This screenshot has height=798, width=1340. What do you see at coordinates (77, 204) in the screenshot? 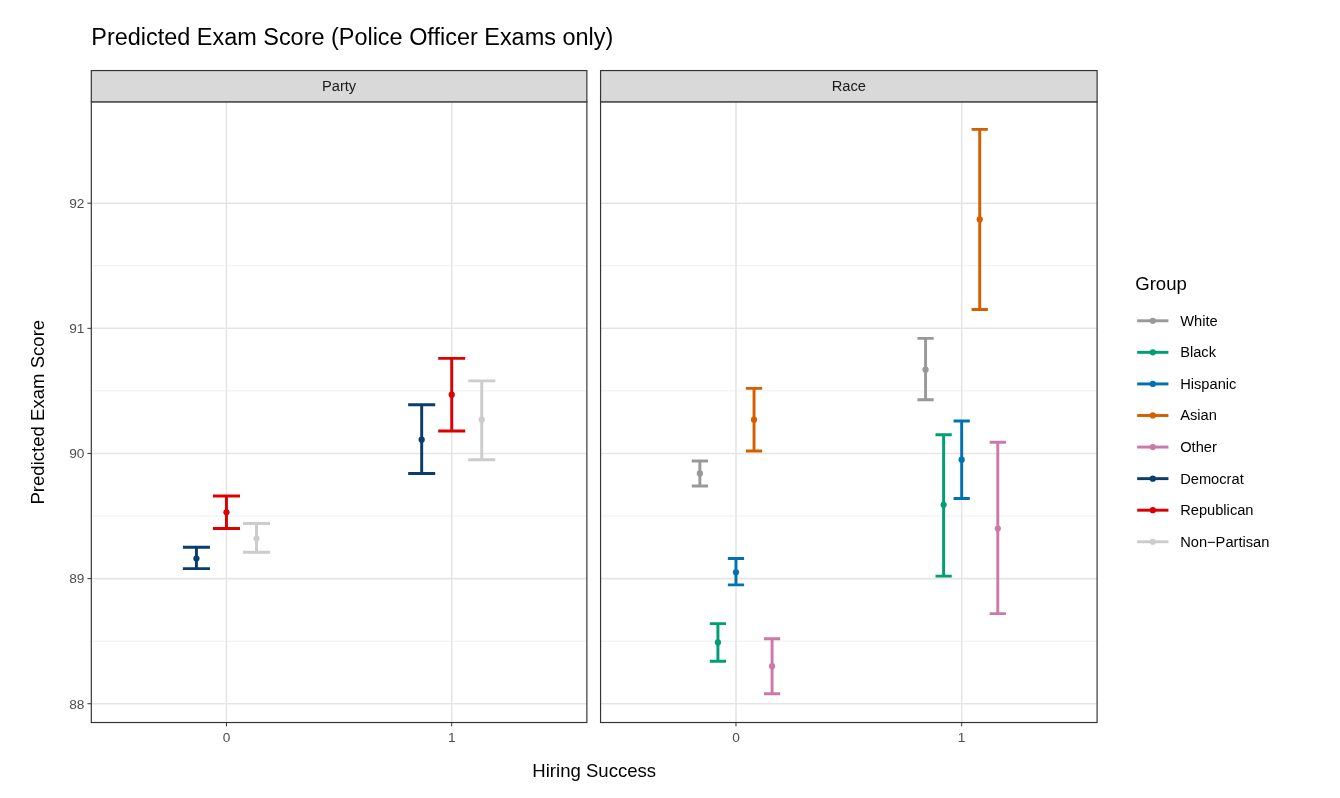
I see `y-tick-label: 92` at bounding box center [77, 204].